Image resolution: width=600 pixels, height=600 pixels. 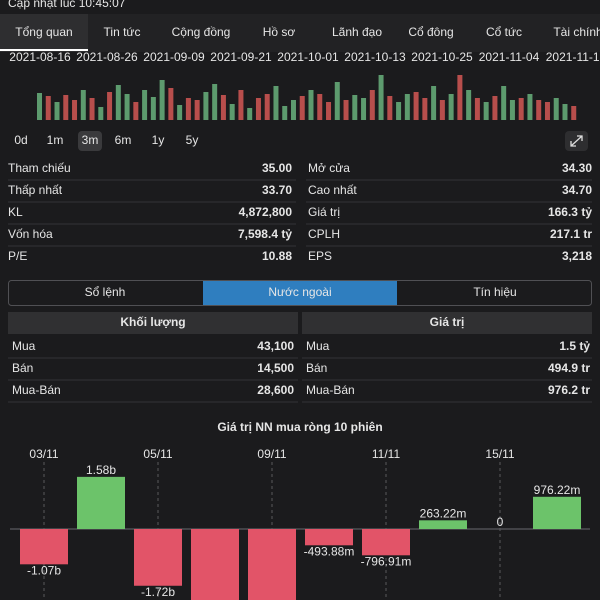 What do you see at coordinates (574, 346) in the screenshot?
I see `row-value: 1.5 tỷ` at bounding box center [574, 346].